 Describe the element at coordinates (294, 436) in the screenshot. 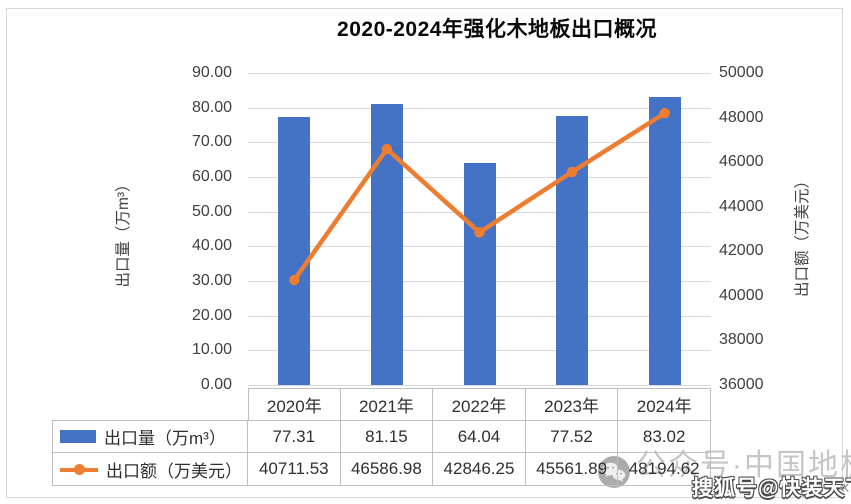

I see `export-volume-value-cell: 77.31` at that location.